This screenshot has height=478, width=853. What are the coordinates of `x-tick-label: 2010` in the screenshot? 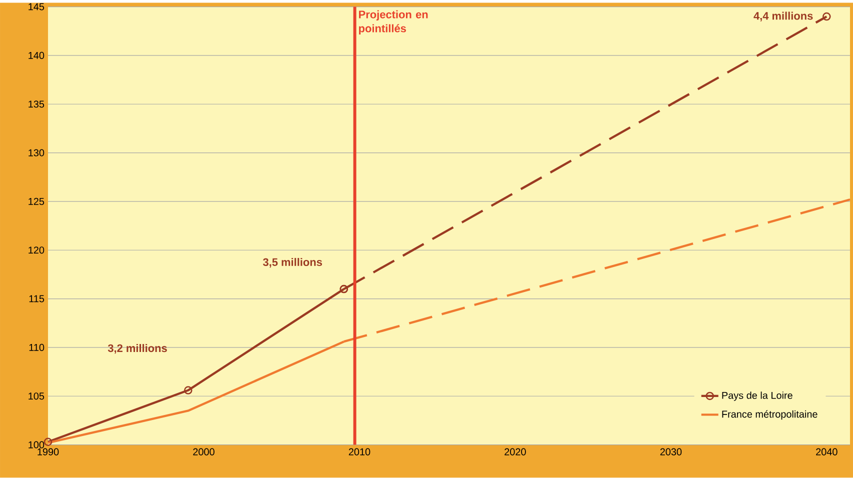 It's located at (359, 452).